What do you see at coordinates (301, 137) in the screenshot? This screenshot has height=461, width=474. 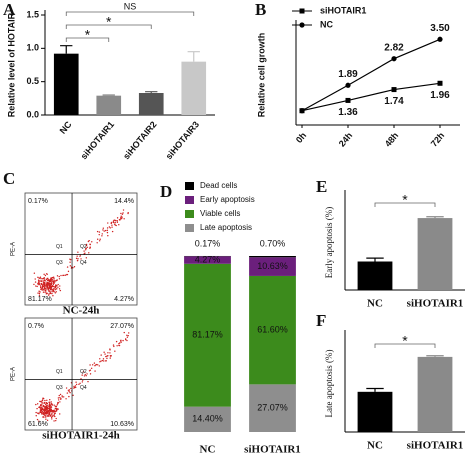 I see `x-tick-label: 0h` at bounding box center [301, 137].